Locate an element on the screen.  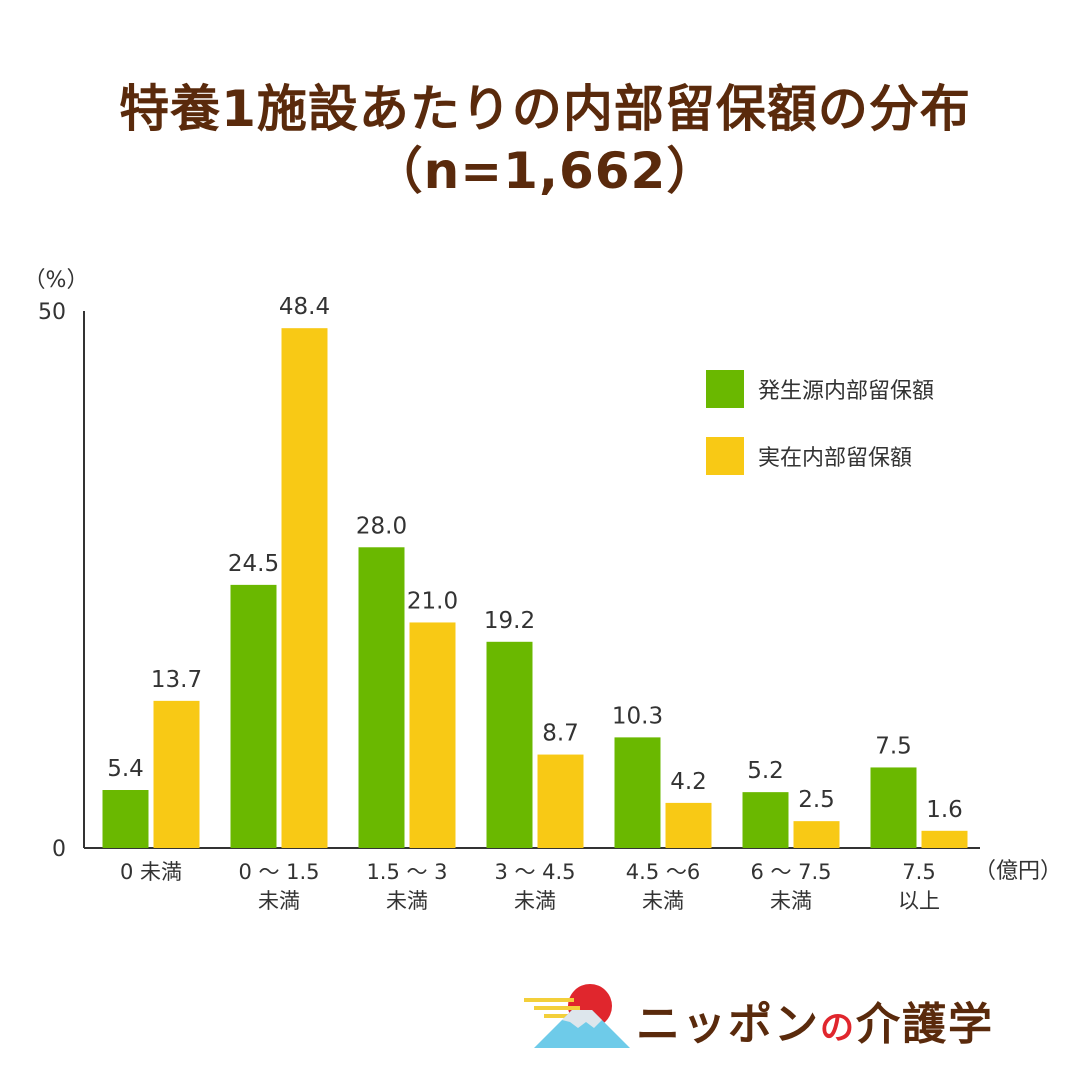
logo: ニッポンの介護学 is located at coordinates (795, 1020).